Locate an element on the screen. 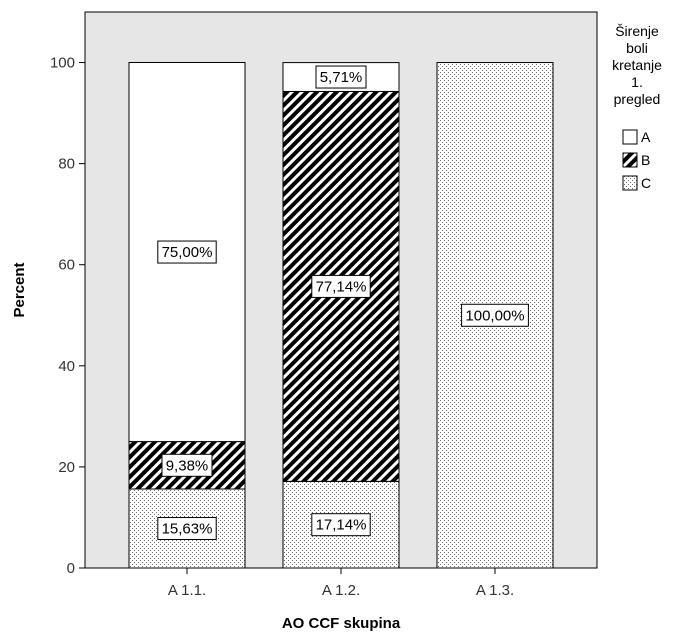  legend-swatch-A is located at coordinates (630, 137).